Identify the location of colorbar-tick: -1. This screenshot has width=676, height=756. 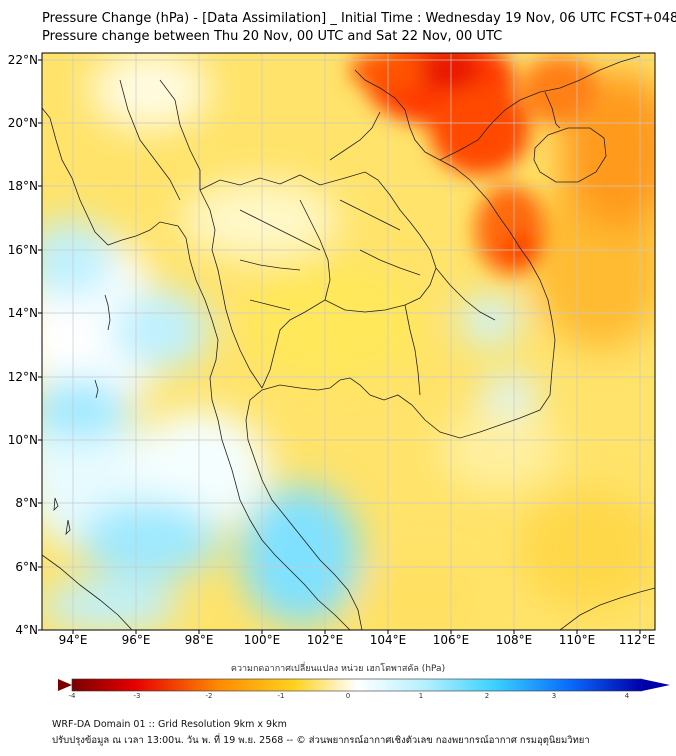
(281, 696).